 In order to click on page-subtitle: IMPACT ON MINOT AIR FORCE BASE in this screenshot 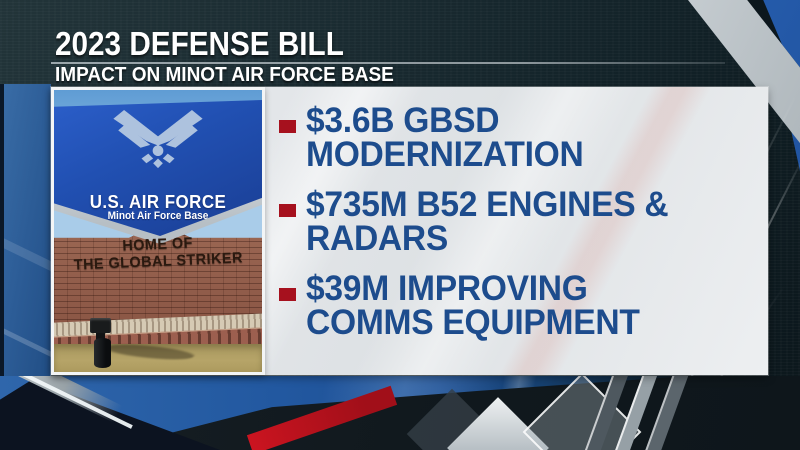, I will do `click(224, 75)`.